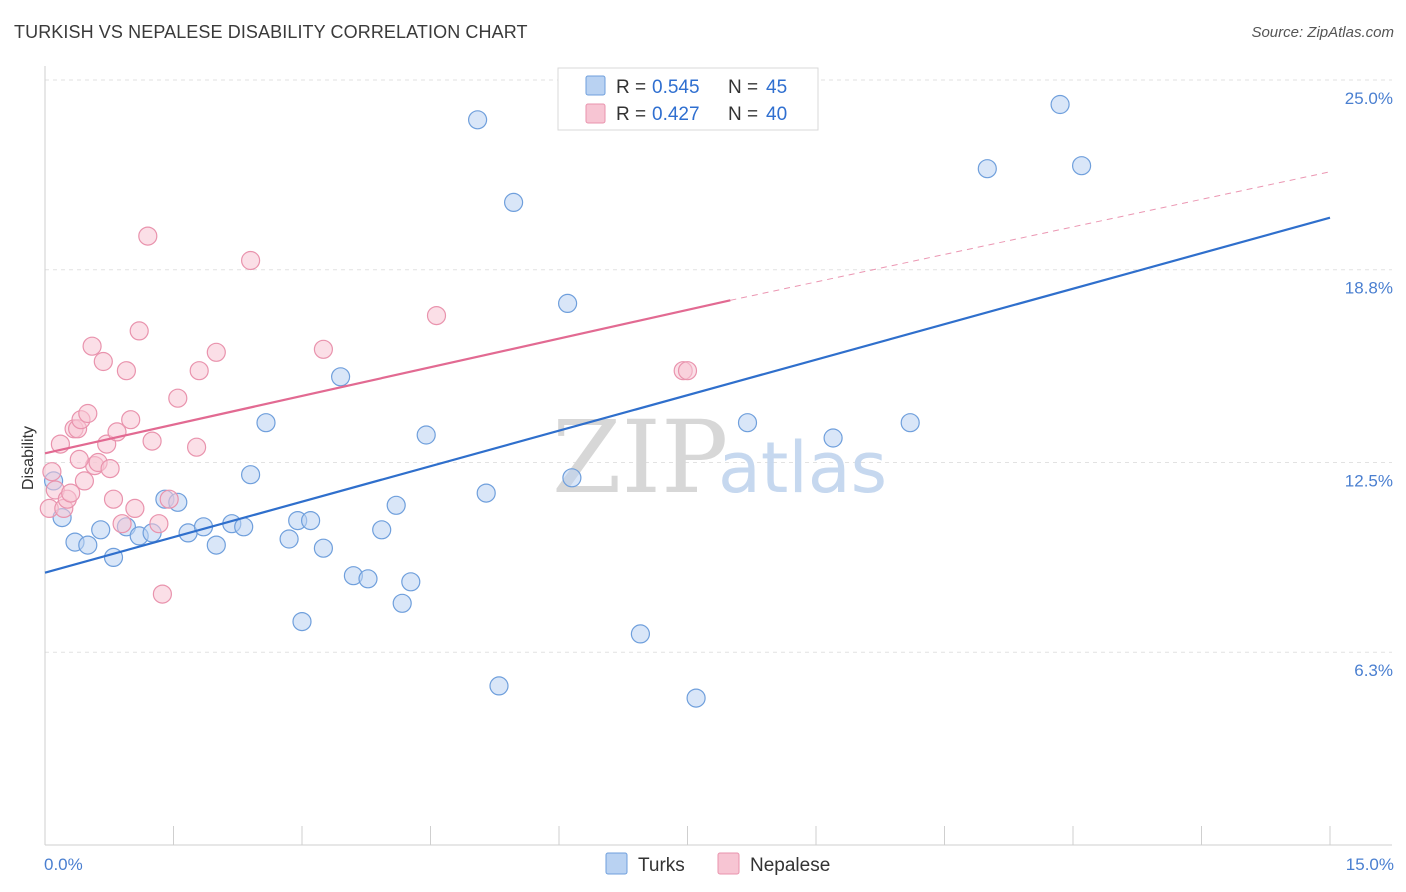 This screenshot has width=1406, height=892. I want to click on legend-n-value-nepalese: 40, so click(776, 114).